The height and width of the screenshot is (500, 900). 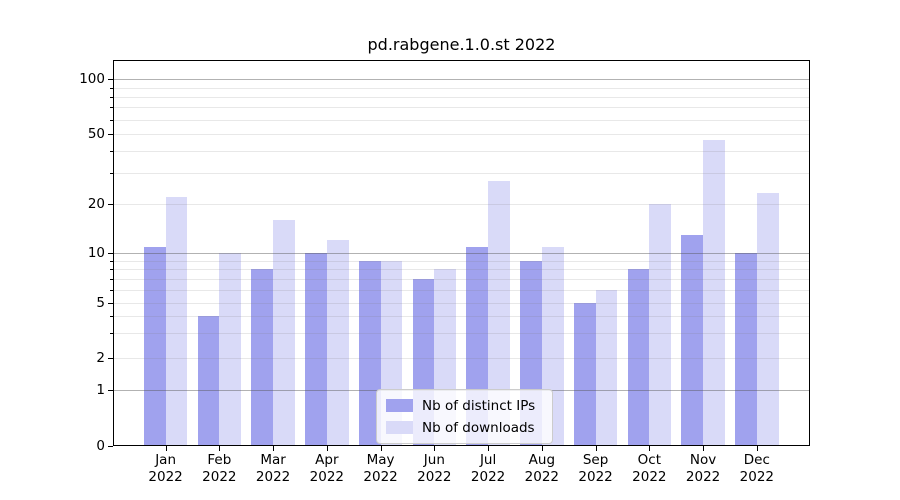 I want to click on x-tick-label: Jul 2022, so click(x=488, y=468).